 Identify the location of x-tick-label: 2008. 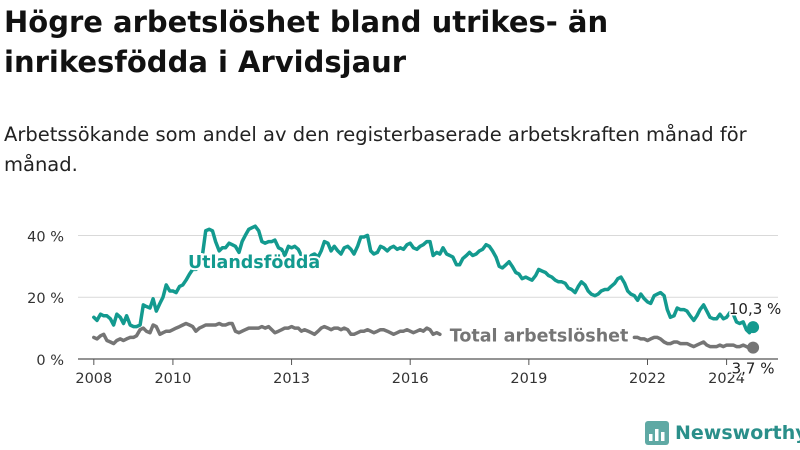
(93, 379).